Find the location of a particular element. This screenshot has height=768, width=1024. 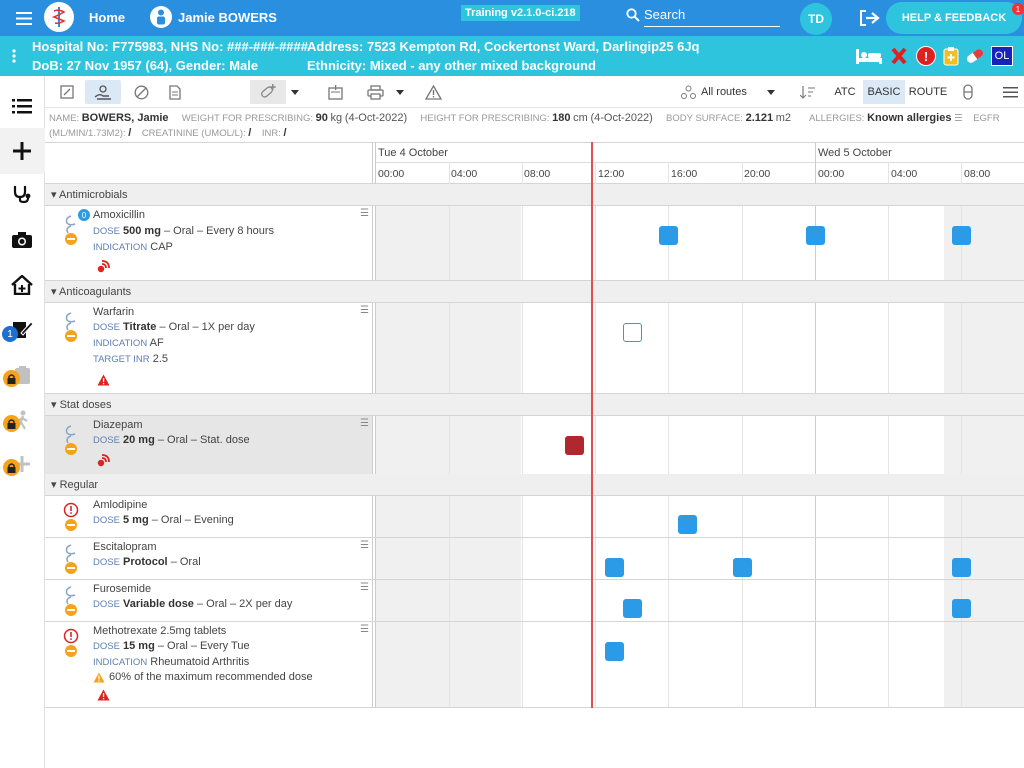

search-input: Search is located at coordinates (712, 17).